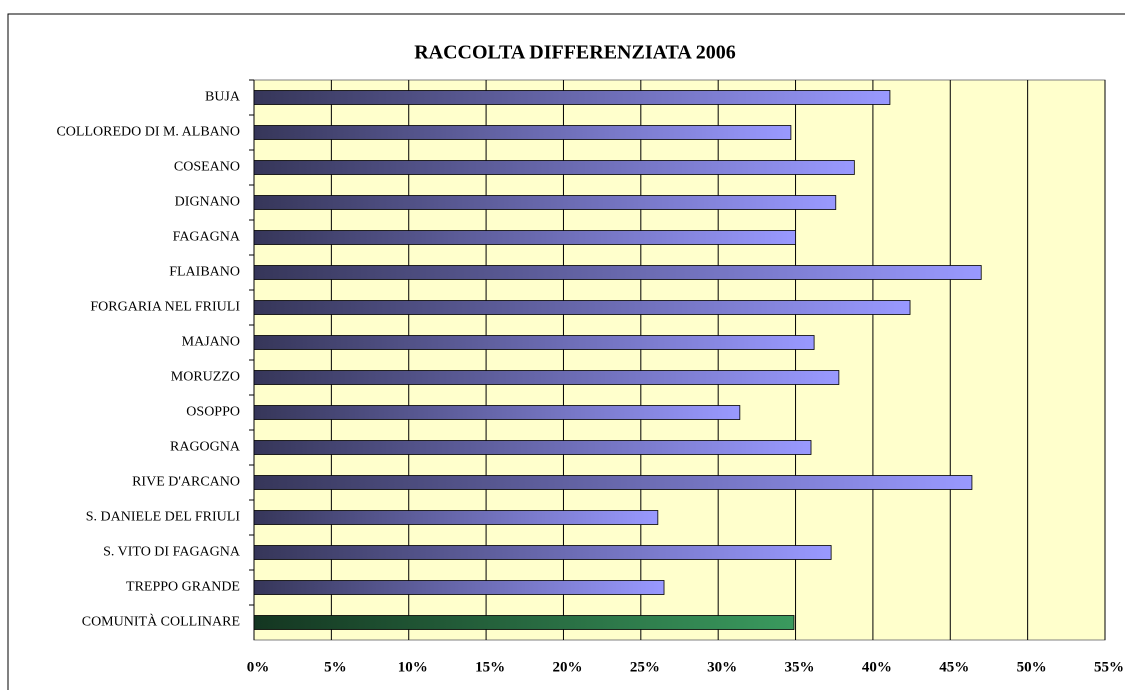 This screenshot has width=1125, height=690. I want to click on x-tick-label: 50%, so click(1032, 667).